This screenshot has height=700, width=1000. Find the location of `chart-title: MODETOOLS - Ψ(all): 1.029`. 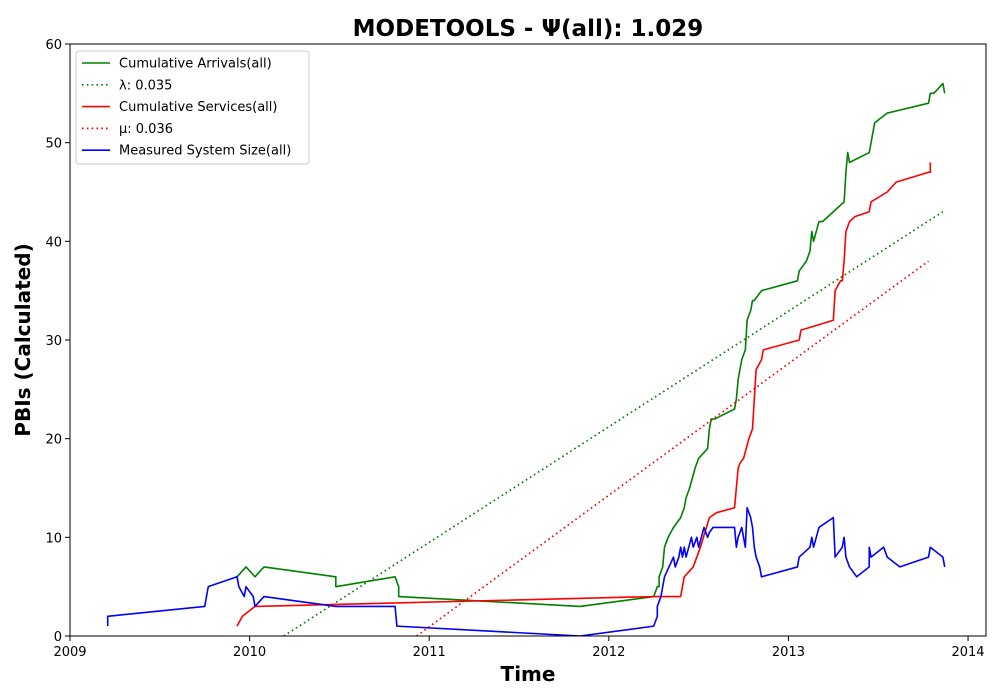

chart-title: MODETOOLS - Ψ(all): 1.029 is located at coordinates (528, 29).